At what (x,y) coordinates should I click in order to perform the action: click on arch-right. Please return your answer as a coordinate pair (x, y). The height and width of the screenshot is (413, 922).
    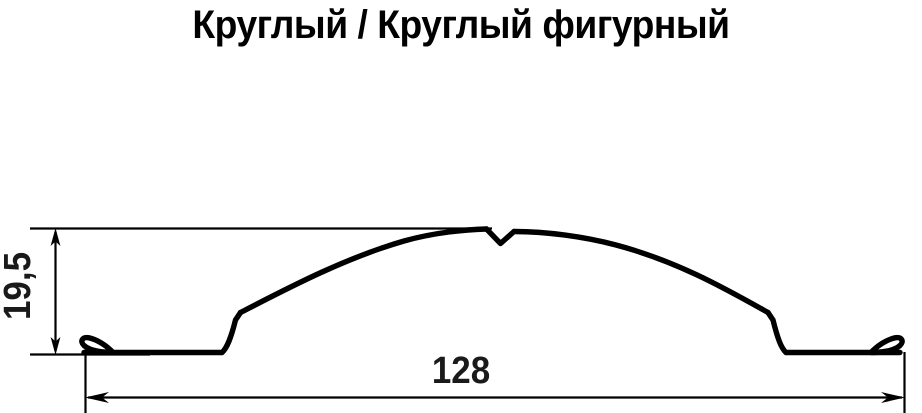
    Looking at the image, I should click on (641, 272).